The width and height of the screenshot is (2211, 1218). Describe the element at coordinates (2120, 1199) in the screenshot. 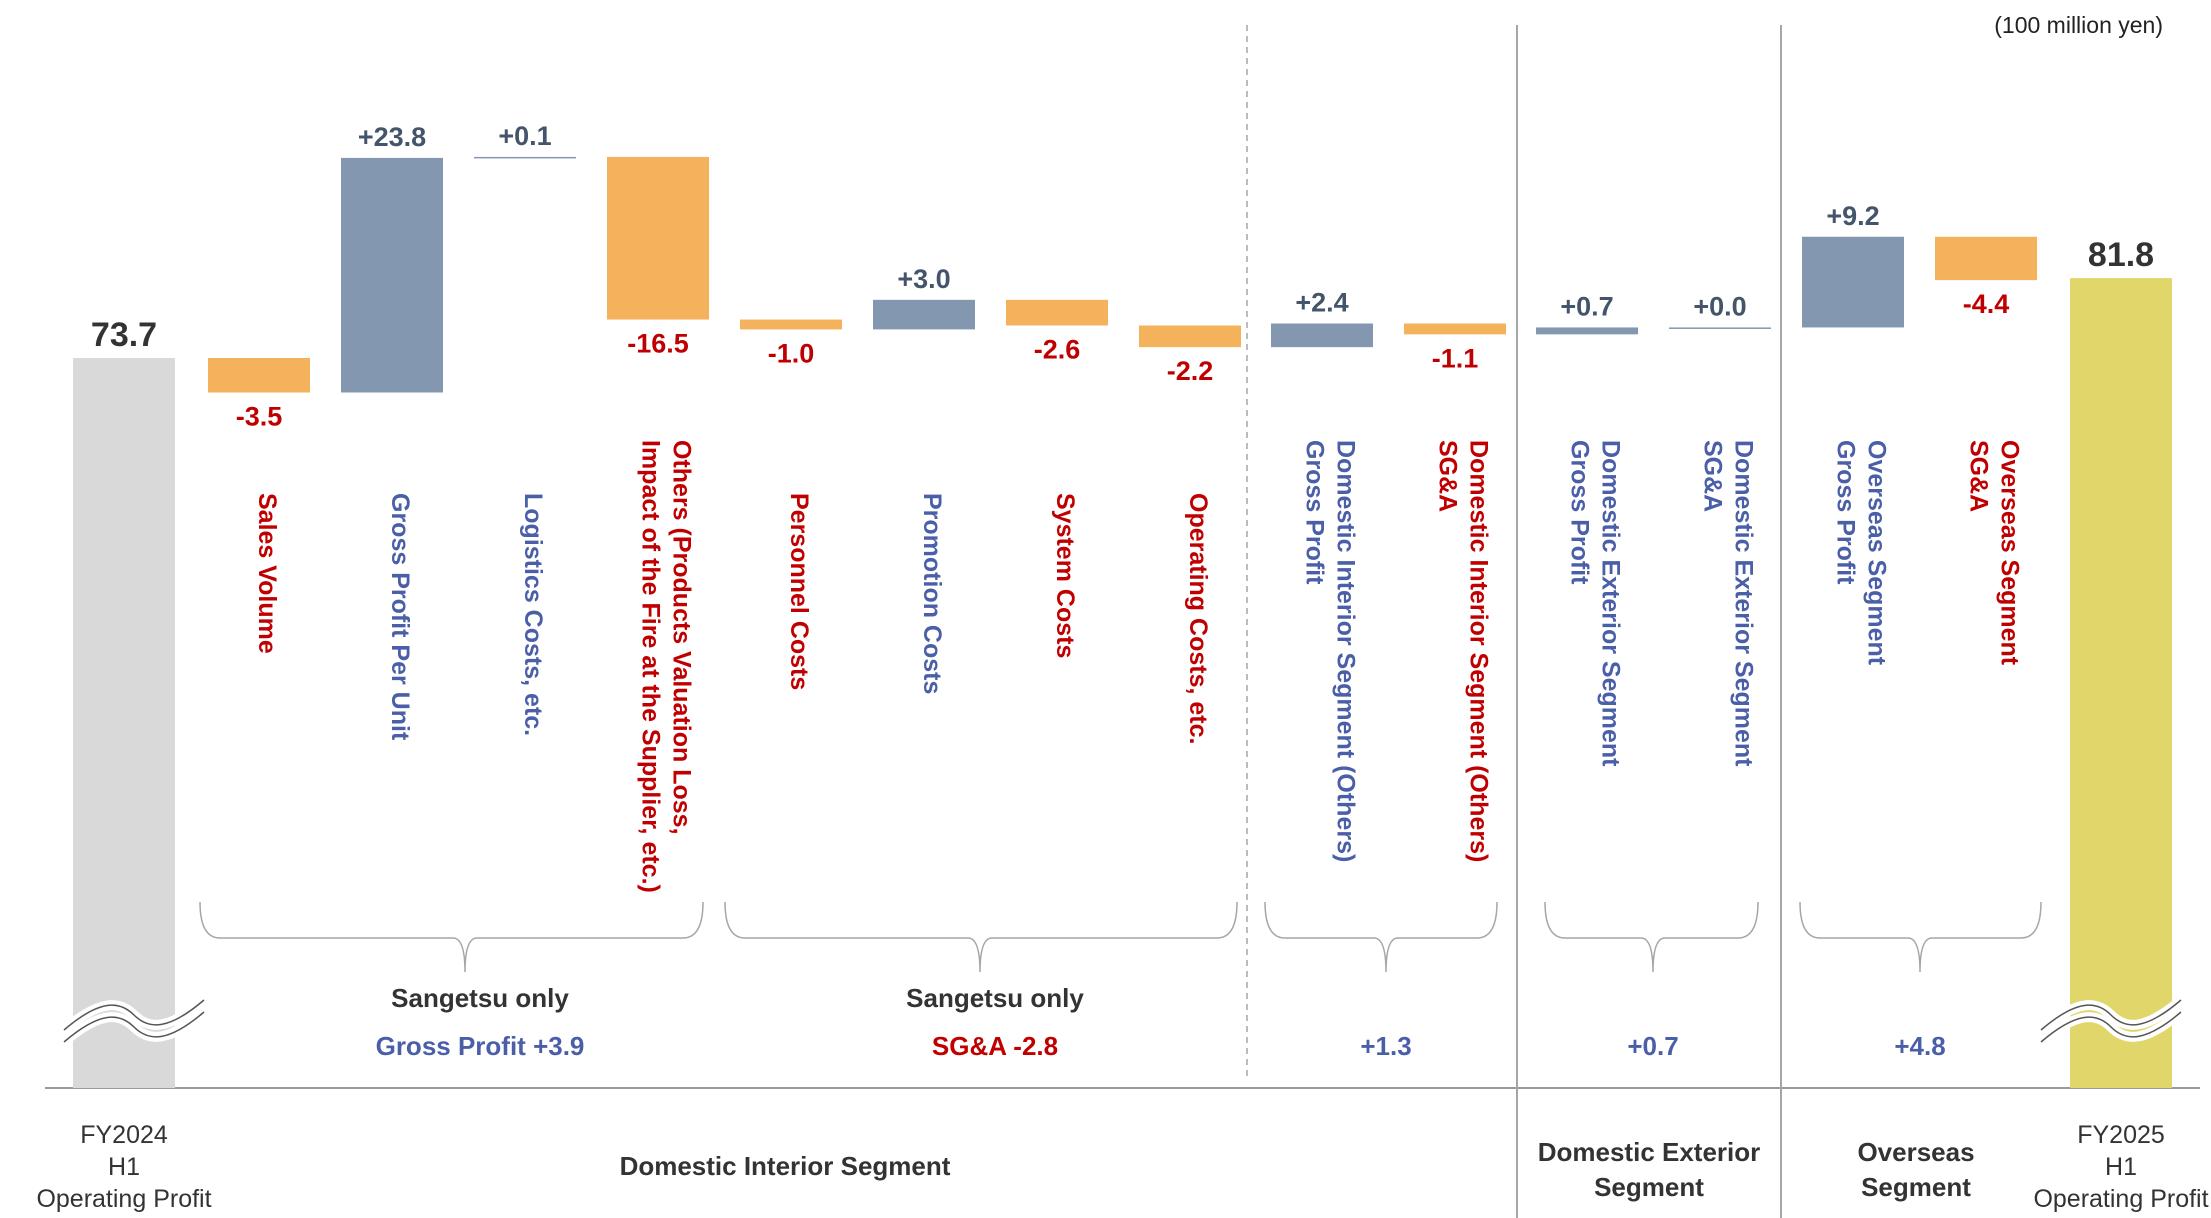

I see `end-category-label: Operating Profit` at that location.